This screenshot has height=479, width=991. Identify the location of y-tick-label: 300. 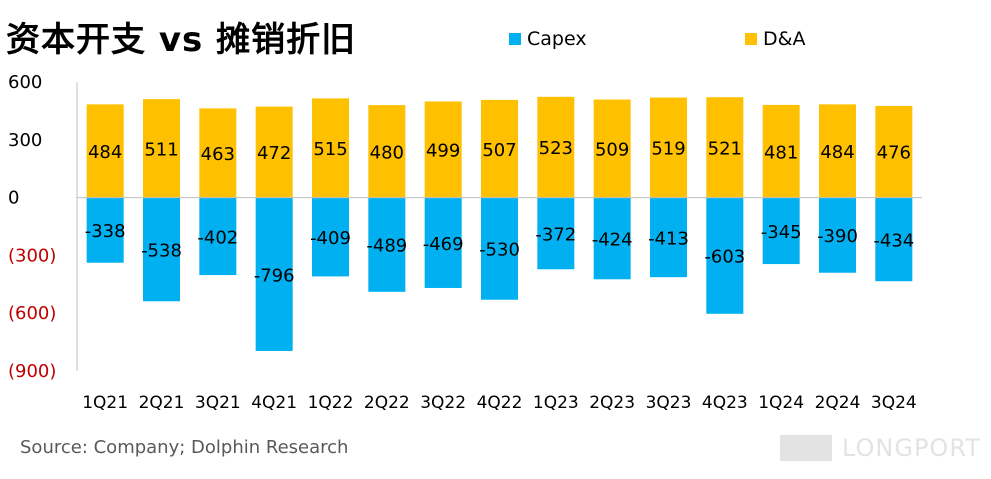
(25, 140).